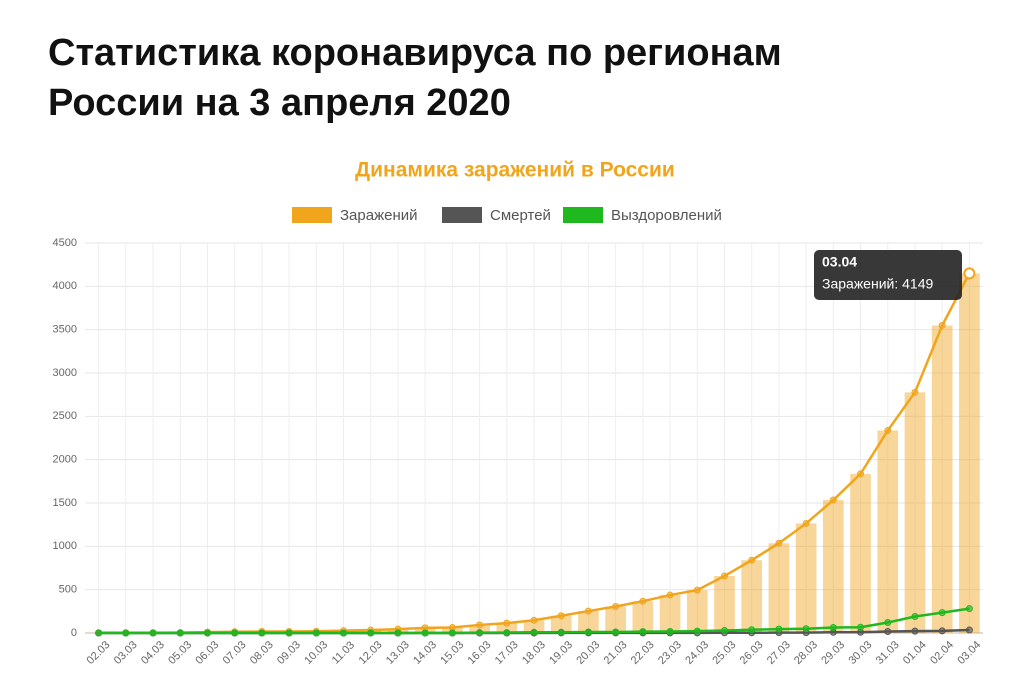 The height and width of the screenshot is (683, 1024). Describe the element at coordinates (68, 590) in the screenshot. I see `y-tick-label: 500` at that location.